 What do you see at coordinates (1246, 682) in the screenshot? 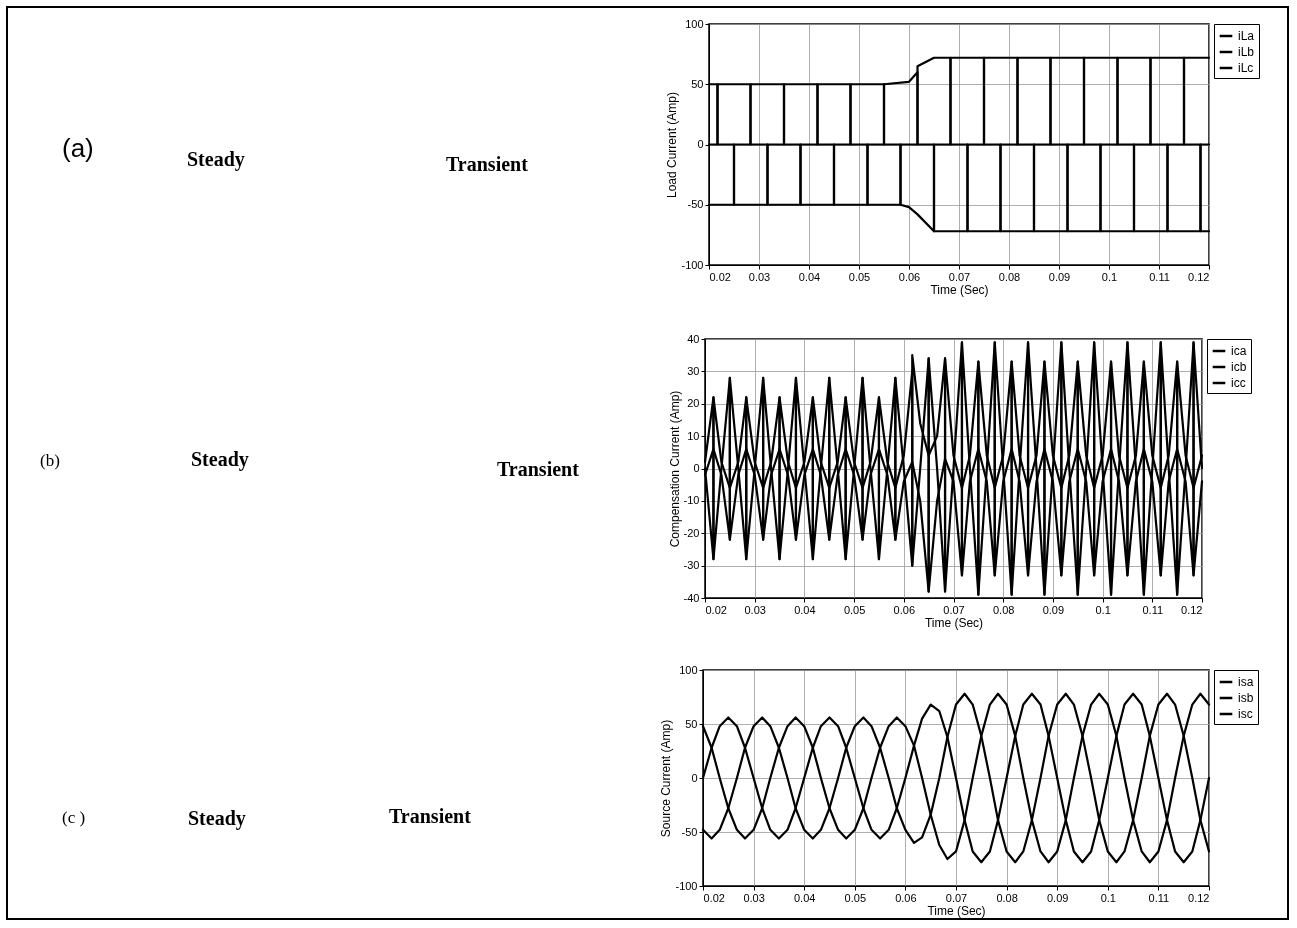
I see `legend-label: isa` at bounding box center [1246, 682].